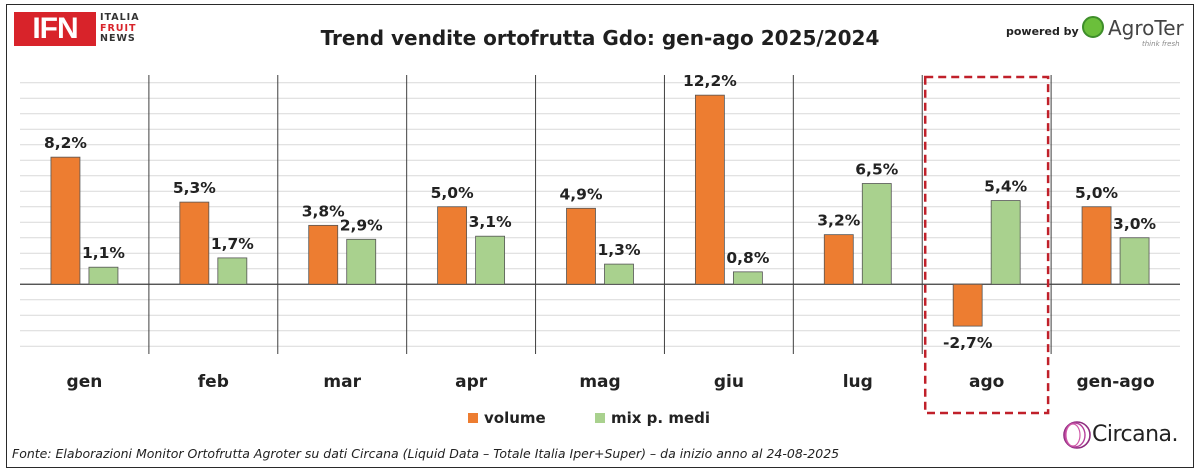  What do you see at coordinates (473, 418) in the screenshot?
I see `legend-swatch-volume` at bounding box center [473, 418].